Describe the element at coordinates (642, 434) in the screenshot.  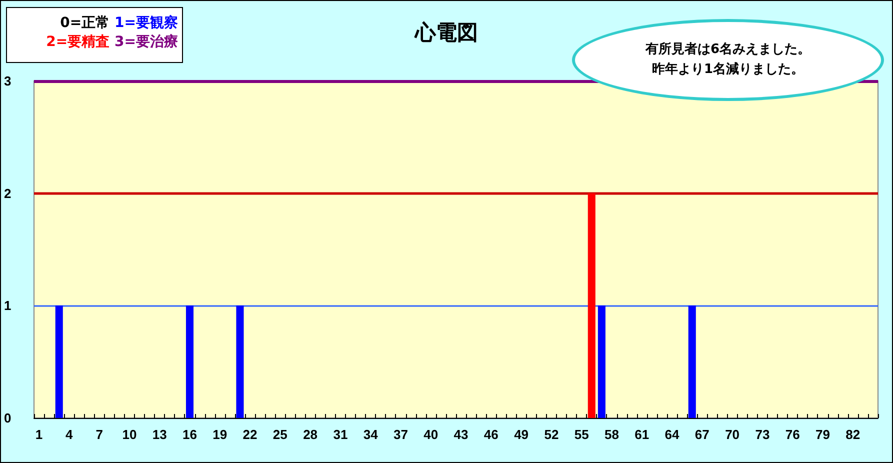
I see `x-tick-label: 61` at that location.